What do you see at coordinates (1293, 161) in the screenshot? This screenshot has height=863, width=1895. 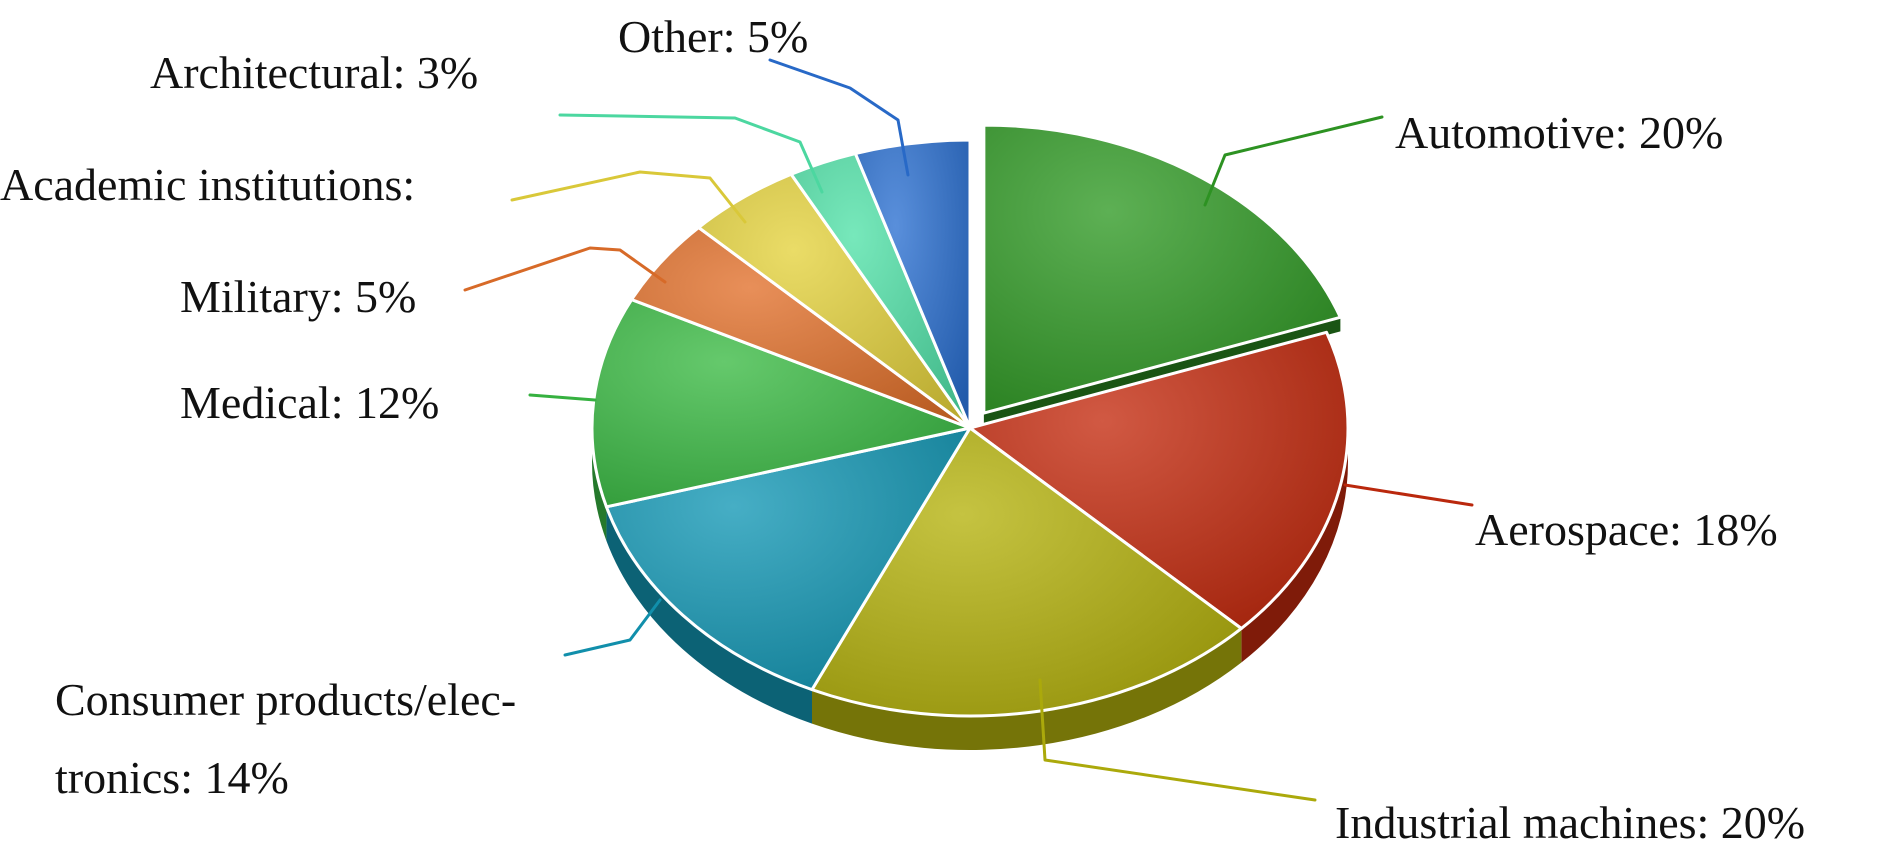 I see `leader-line-automotive` at bounding box center [1293, 161].